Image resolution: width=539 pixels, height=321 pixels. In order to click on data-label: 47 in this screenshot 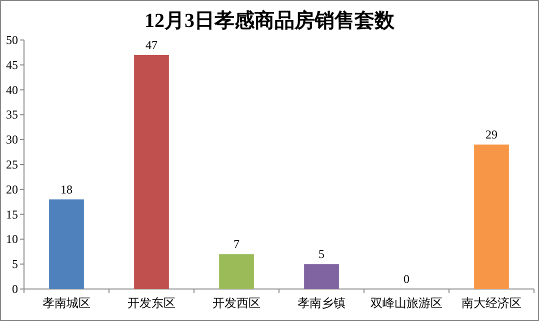, I will do `click(152, 45)`.